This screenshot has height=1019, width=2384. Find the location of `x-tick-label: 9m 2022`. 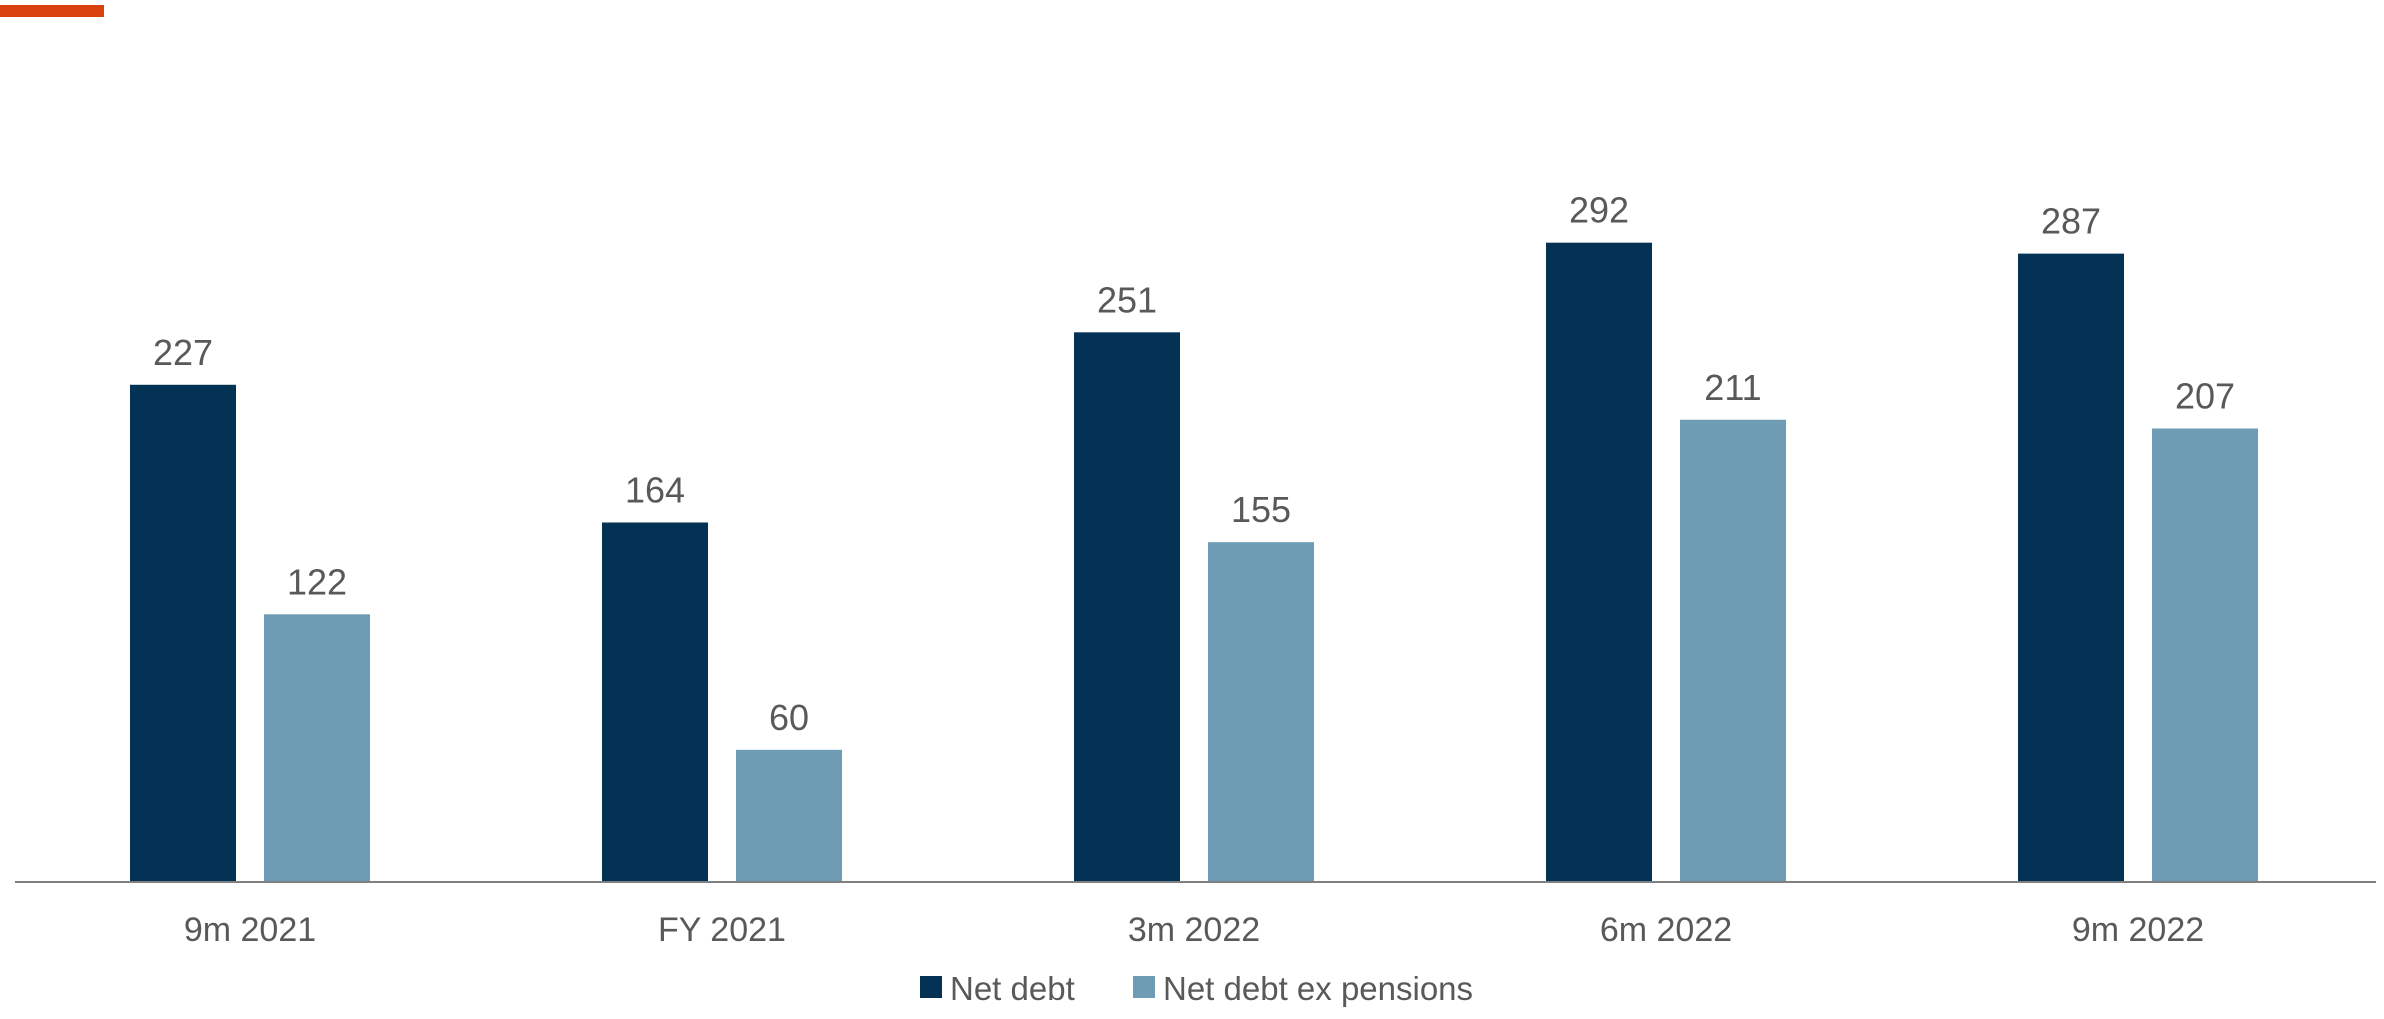

x-tick-label: 9m 2022 is located at coordinates (2138, 930).